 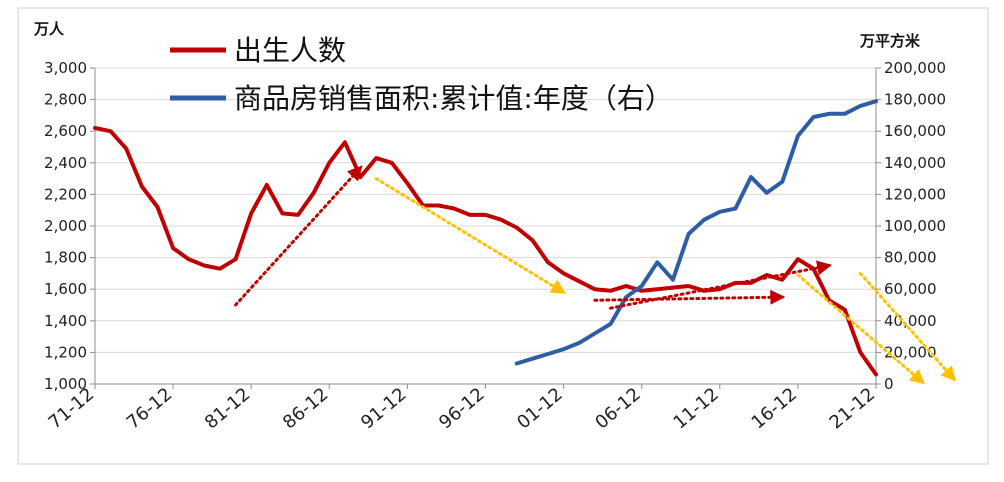 I want to click on x-tick-label: 81-12, so click(x=228, y=409).